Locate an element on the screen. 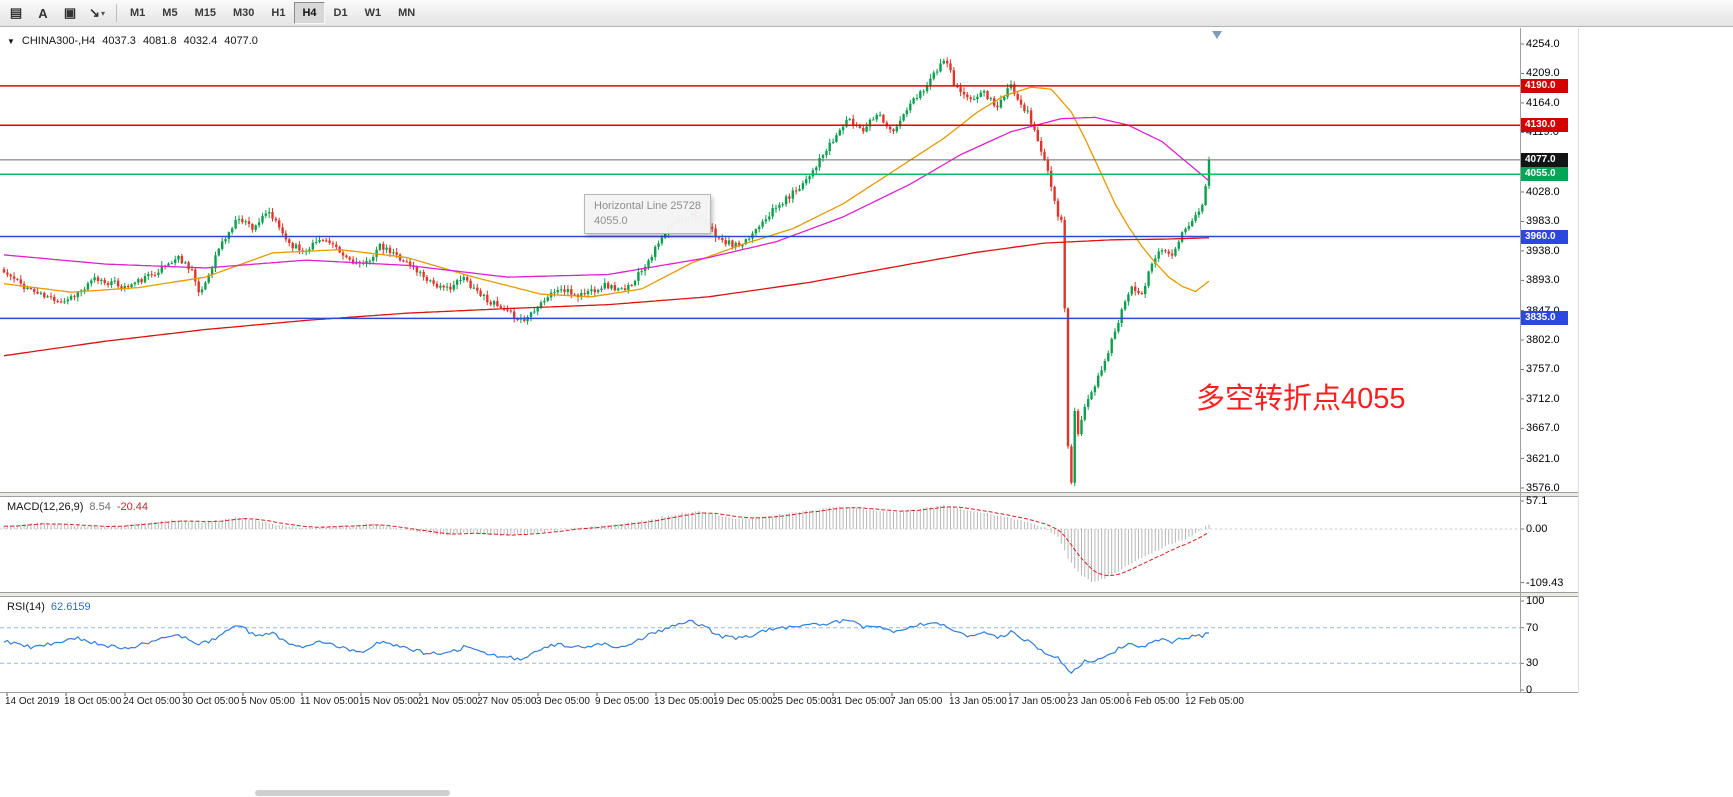  text-annotation-icon: A is located at coordinates (43, 13).